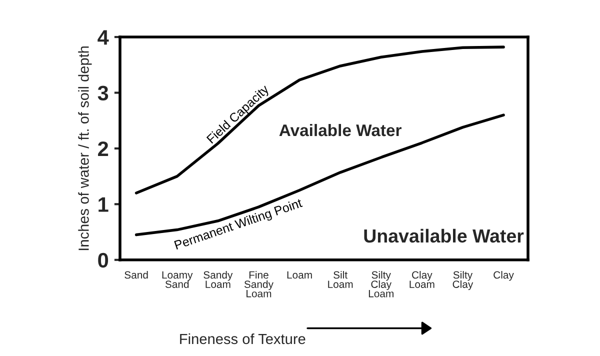  What do you see at coordinates (504, 275) in the screenshot?
I see `x-tick-label: Clay` at bounding box center [504, 275].